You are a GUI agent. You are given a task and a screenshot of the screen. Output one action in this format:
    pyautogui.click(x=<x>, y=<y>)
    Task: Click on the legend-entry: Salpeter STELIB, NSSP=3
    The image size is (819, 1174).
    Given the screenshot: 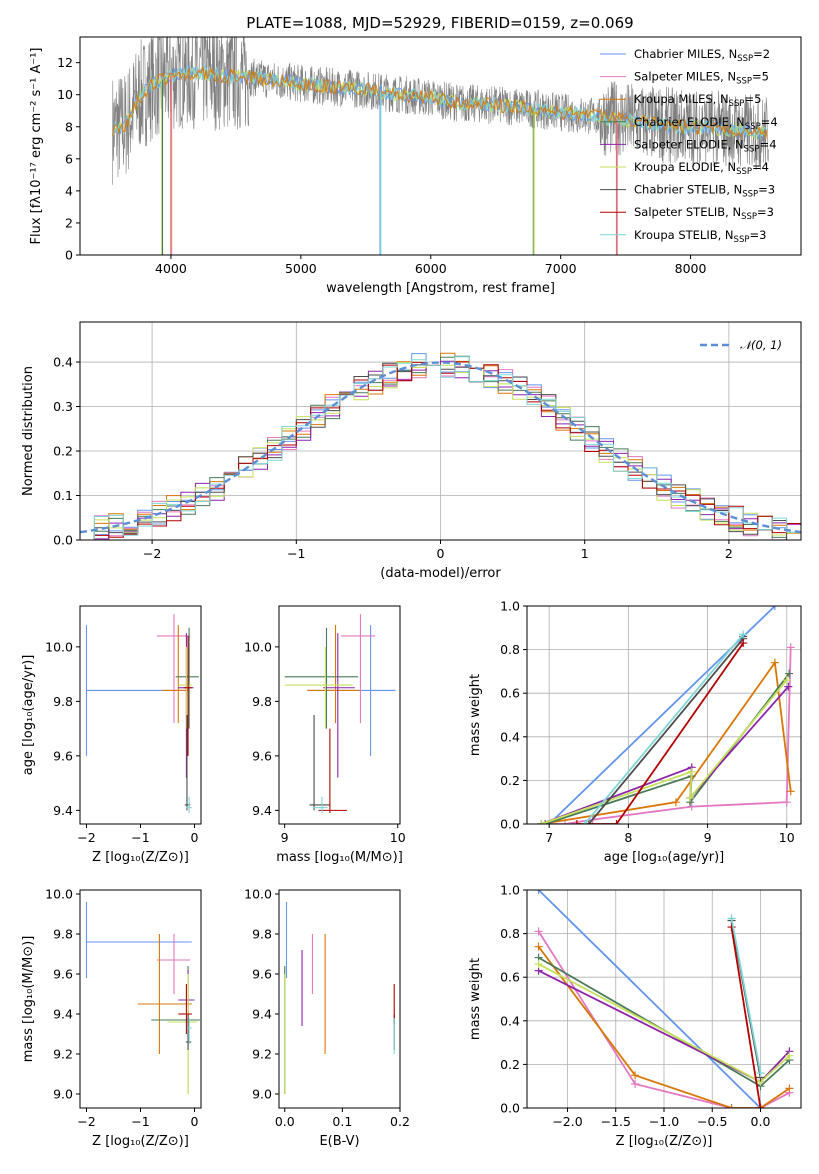 What is the action you would take?
    pyautogui.click(x=704, y=213)
    